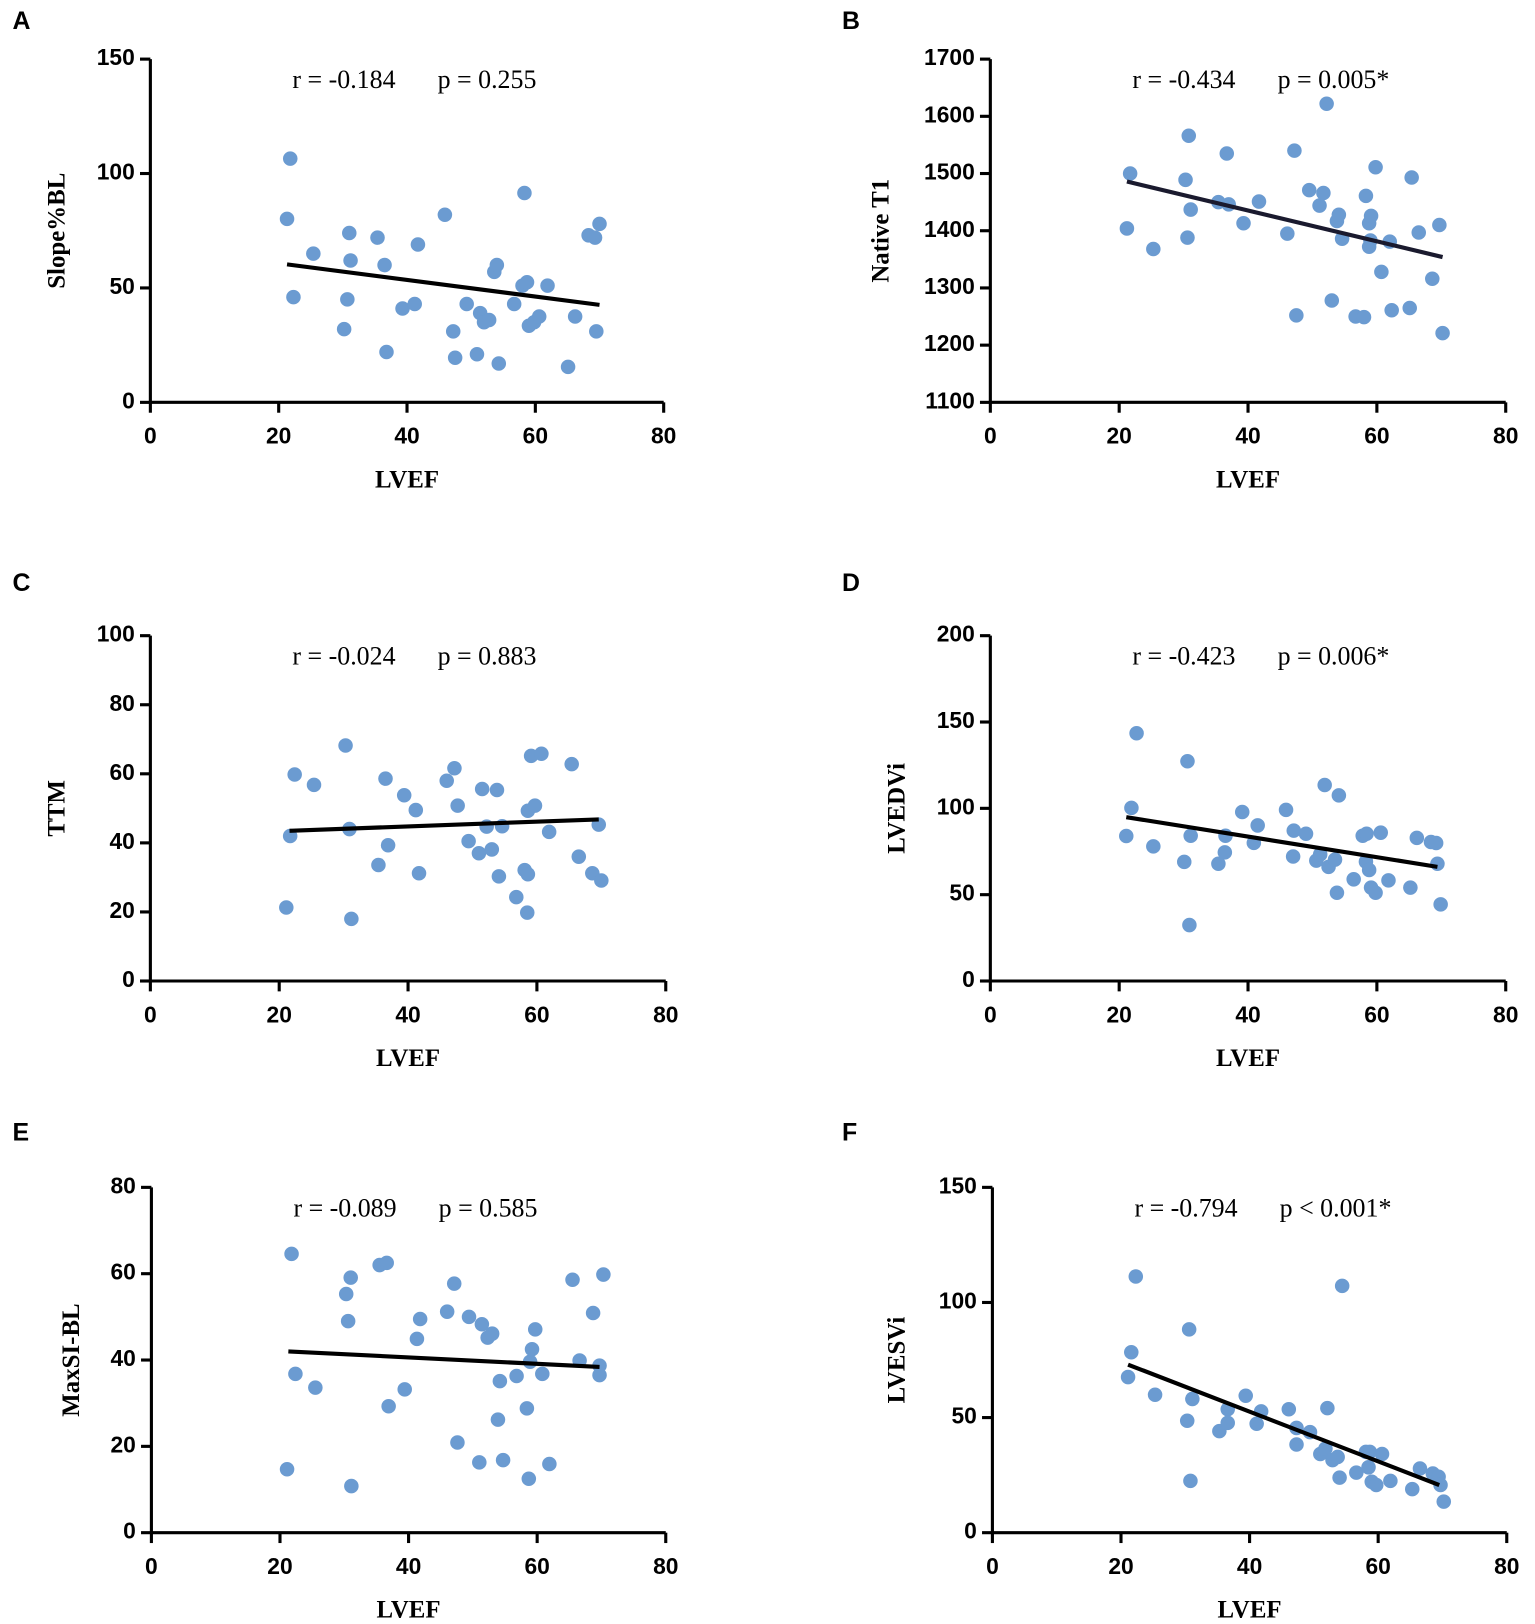 Image resolution: width=1535 pixels, height=1624 pixels. What do you see at coordinates (121, 703) in the screenshot?
I see `y-tick-label: 80` at bounding box center [121, 703].